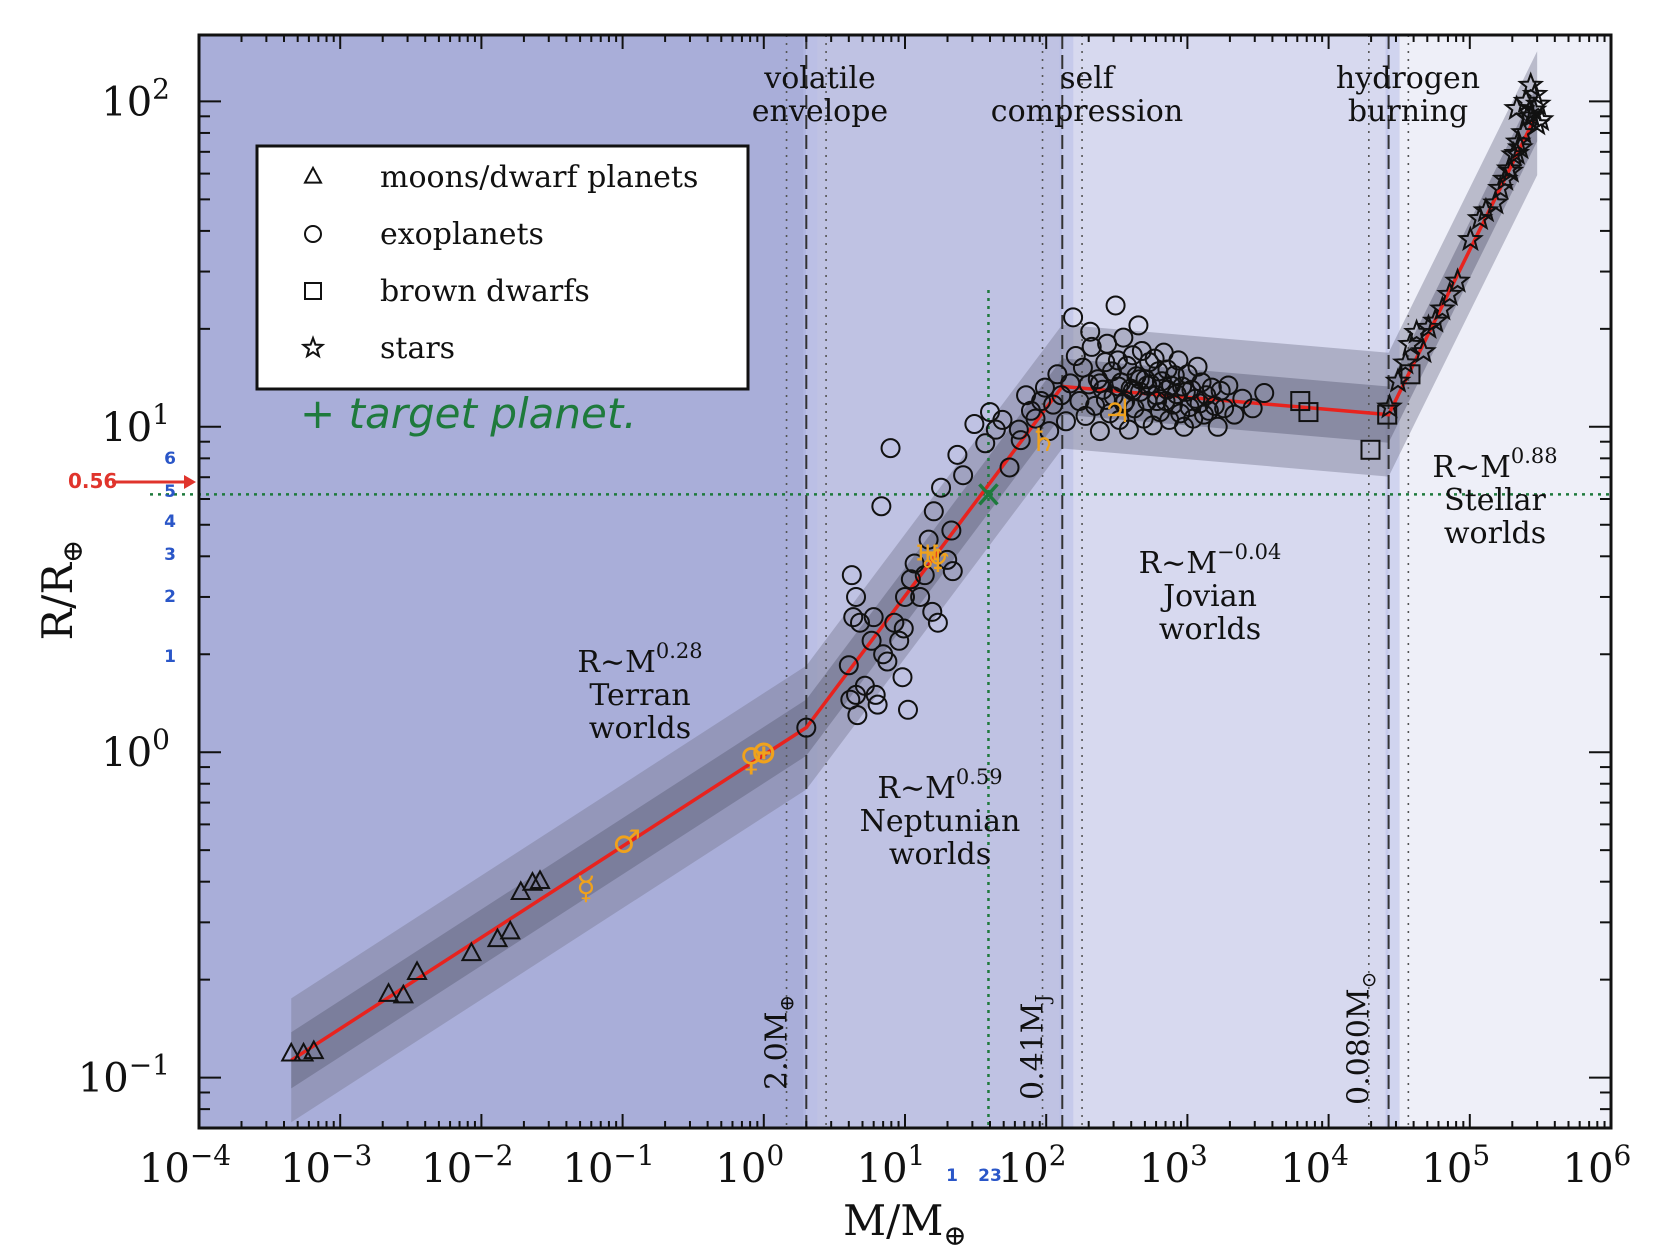  I want to click on target-planet-note: + target planet., so click(468, 413).